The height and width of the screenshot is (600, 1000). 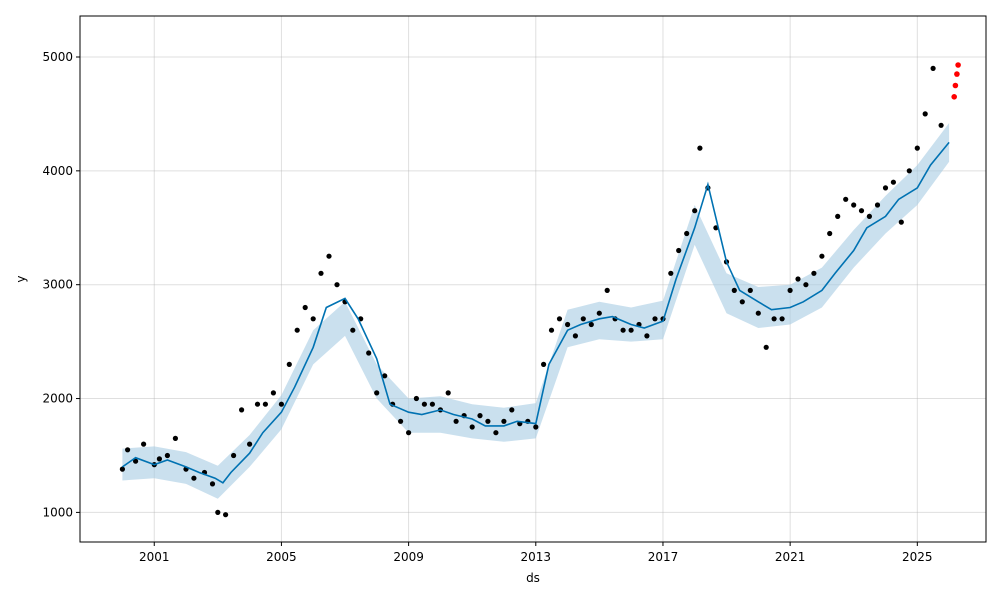 What do you see at coordinates (281, 557) in the screenshot?
I see `x-tick-label: 2005` at bounding box center [281, 557].